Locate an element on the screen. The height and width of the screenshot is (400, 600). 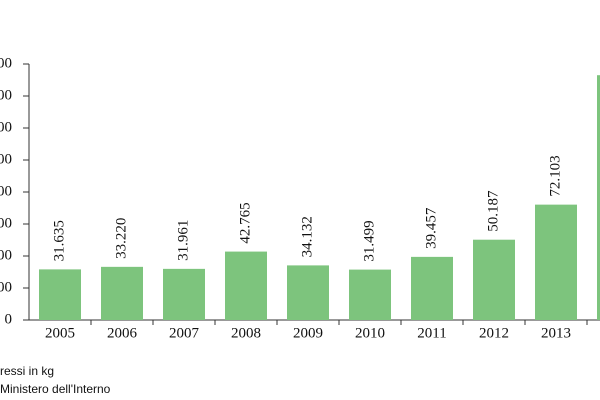
value-label: 42.765 is located at coordinates (245, 222).